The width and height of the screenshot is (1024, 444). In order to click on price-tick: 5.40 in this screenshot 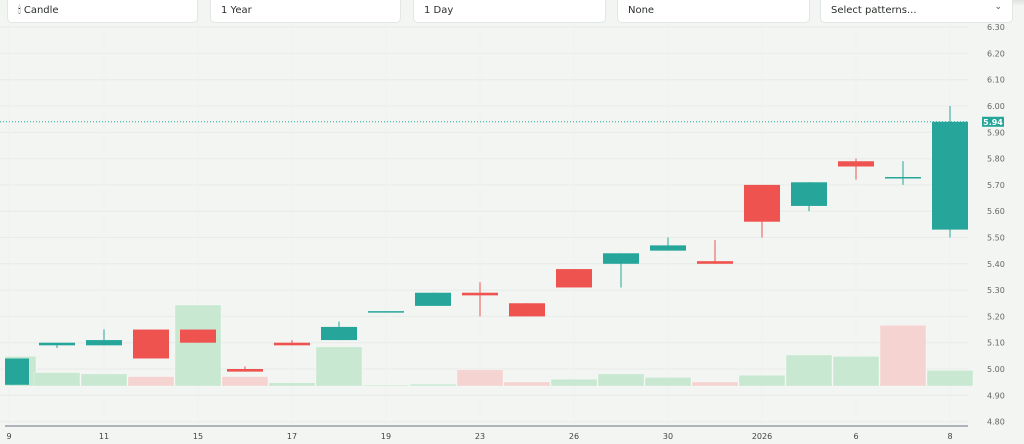, I will do `click(996, 264)`.